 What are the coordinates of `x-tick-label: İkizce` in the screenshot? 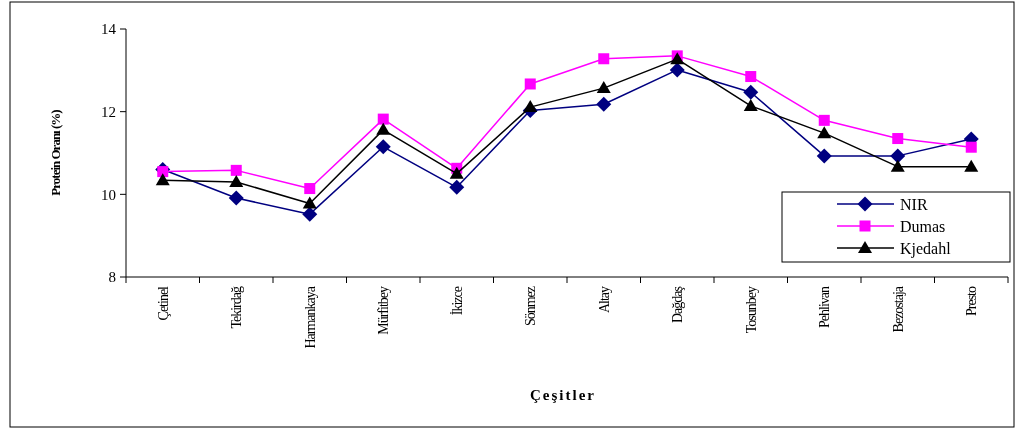 It's located at (457, 301).